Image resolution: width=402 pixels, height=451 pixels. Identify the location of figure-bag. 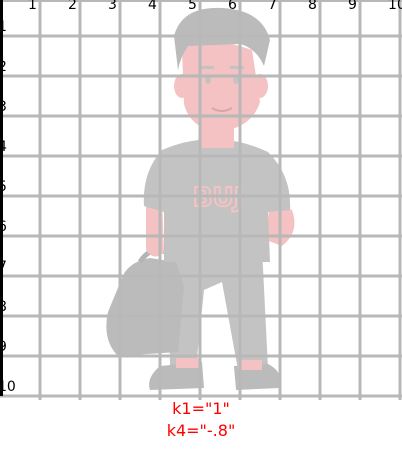
(145, 307).